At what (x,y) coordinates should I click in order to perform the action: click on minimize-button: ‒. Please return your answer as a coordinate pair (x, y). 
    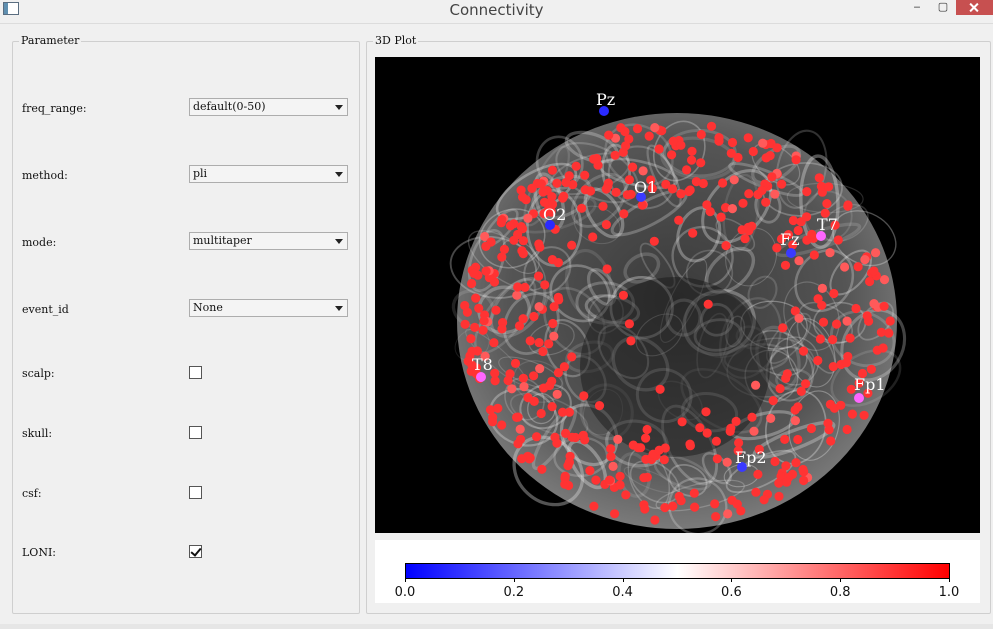
    Looking at the image, I should click on (917, 6).